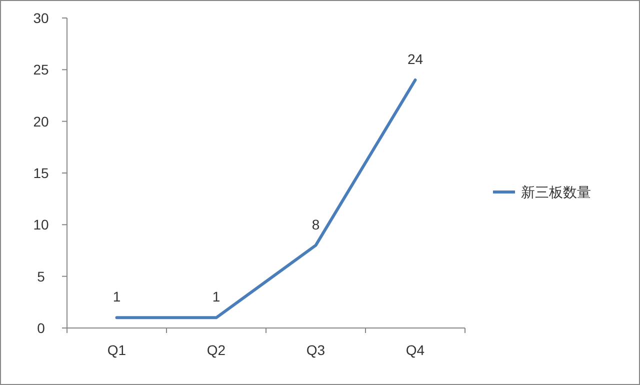 This screenshot has width=640, height=385. Describe the element at coordinates (41, 328) in the screenshot. I see `y-tick-label: 0` at that location.